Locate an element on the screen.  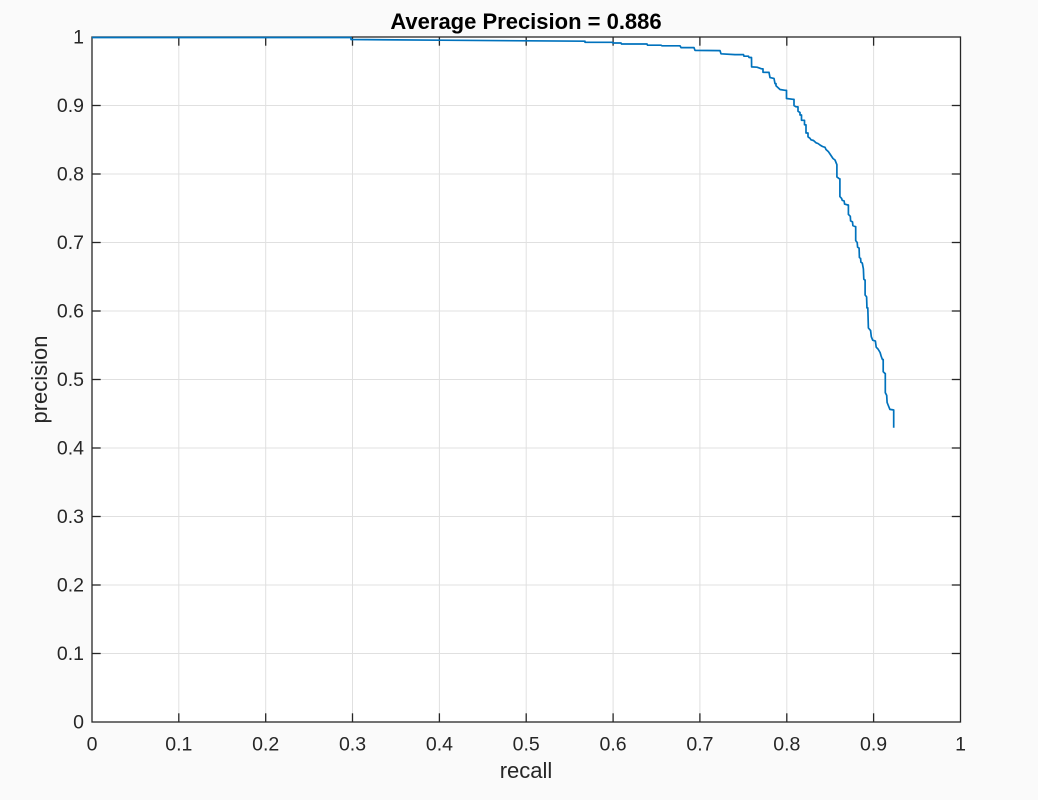
svg-text: Average Precision = 0.886 is located at coordinates (525, 21).